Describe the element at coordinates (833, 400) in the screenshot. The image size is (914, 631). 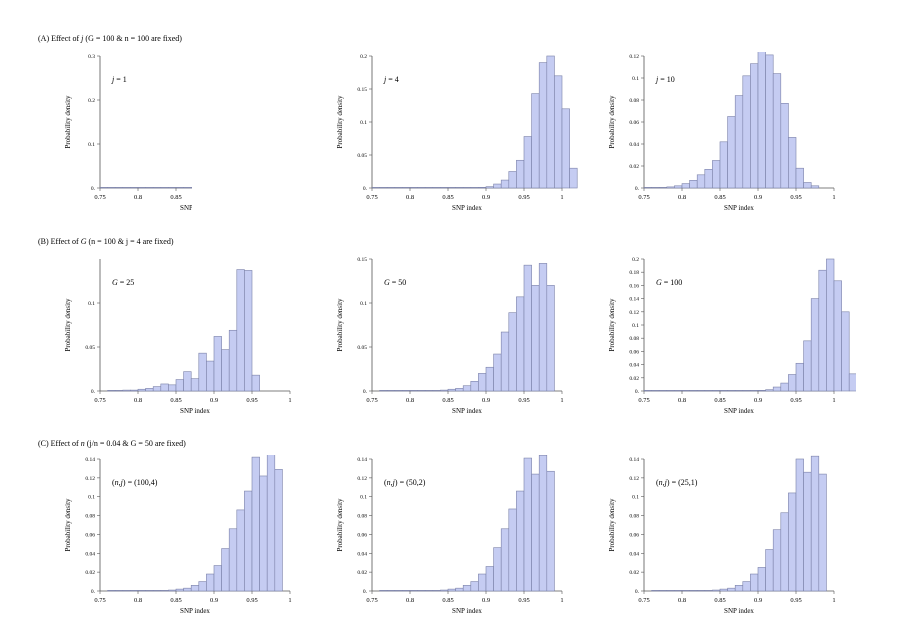
I see `x-tick-label: 1` at that location.